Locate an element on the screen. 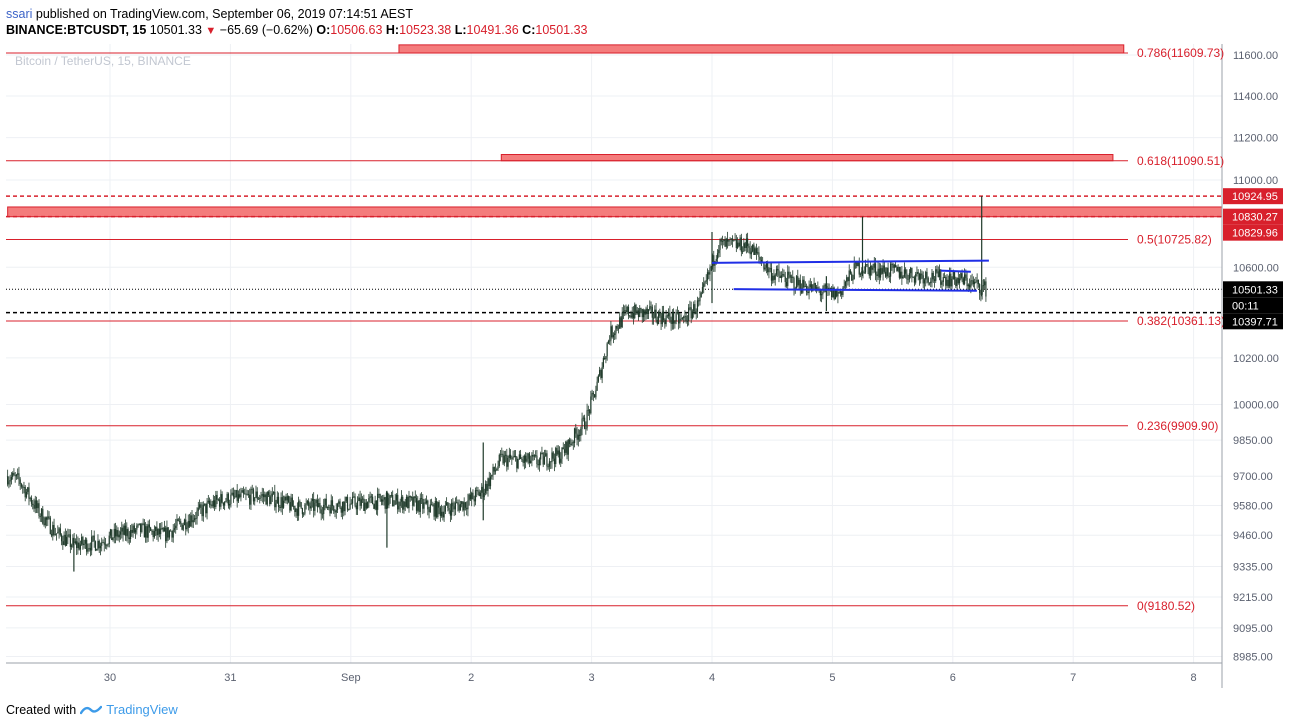 The image size is (1292, 727). fib-label: 0.5(10725.82) is located at coordinates (1174, 239).